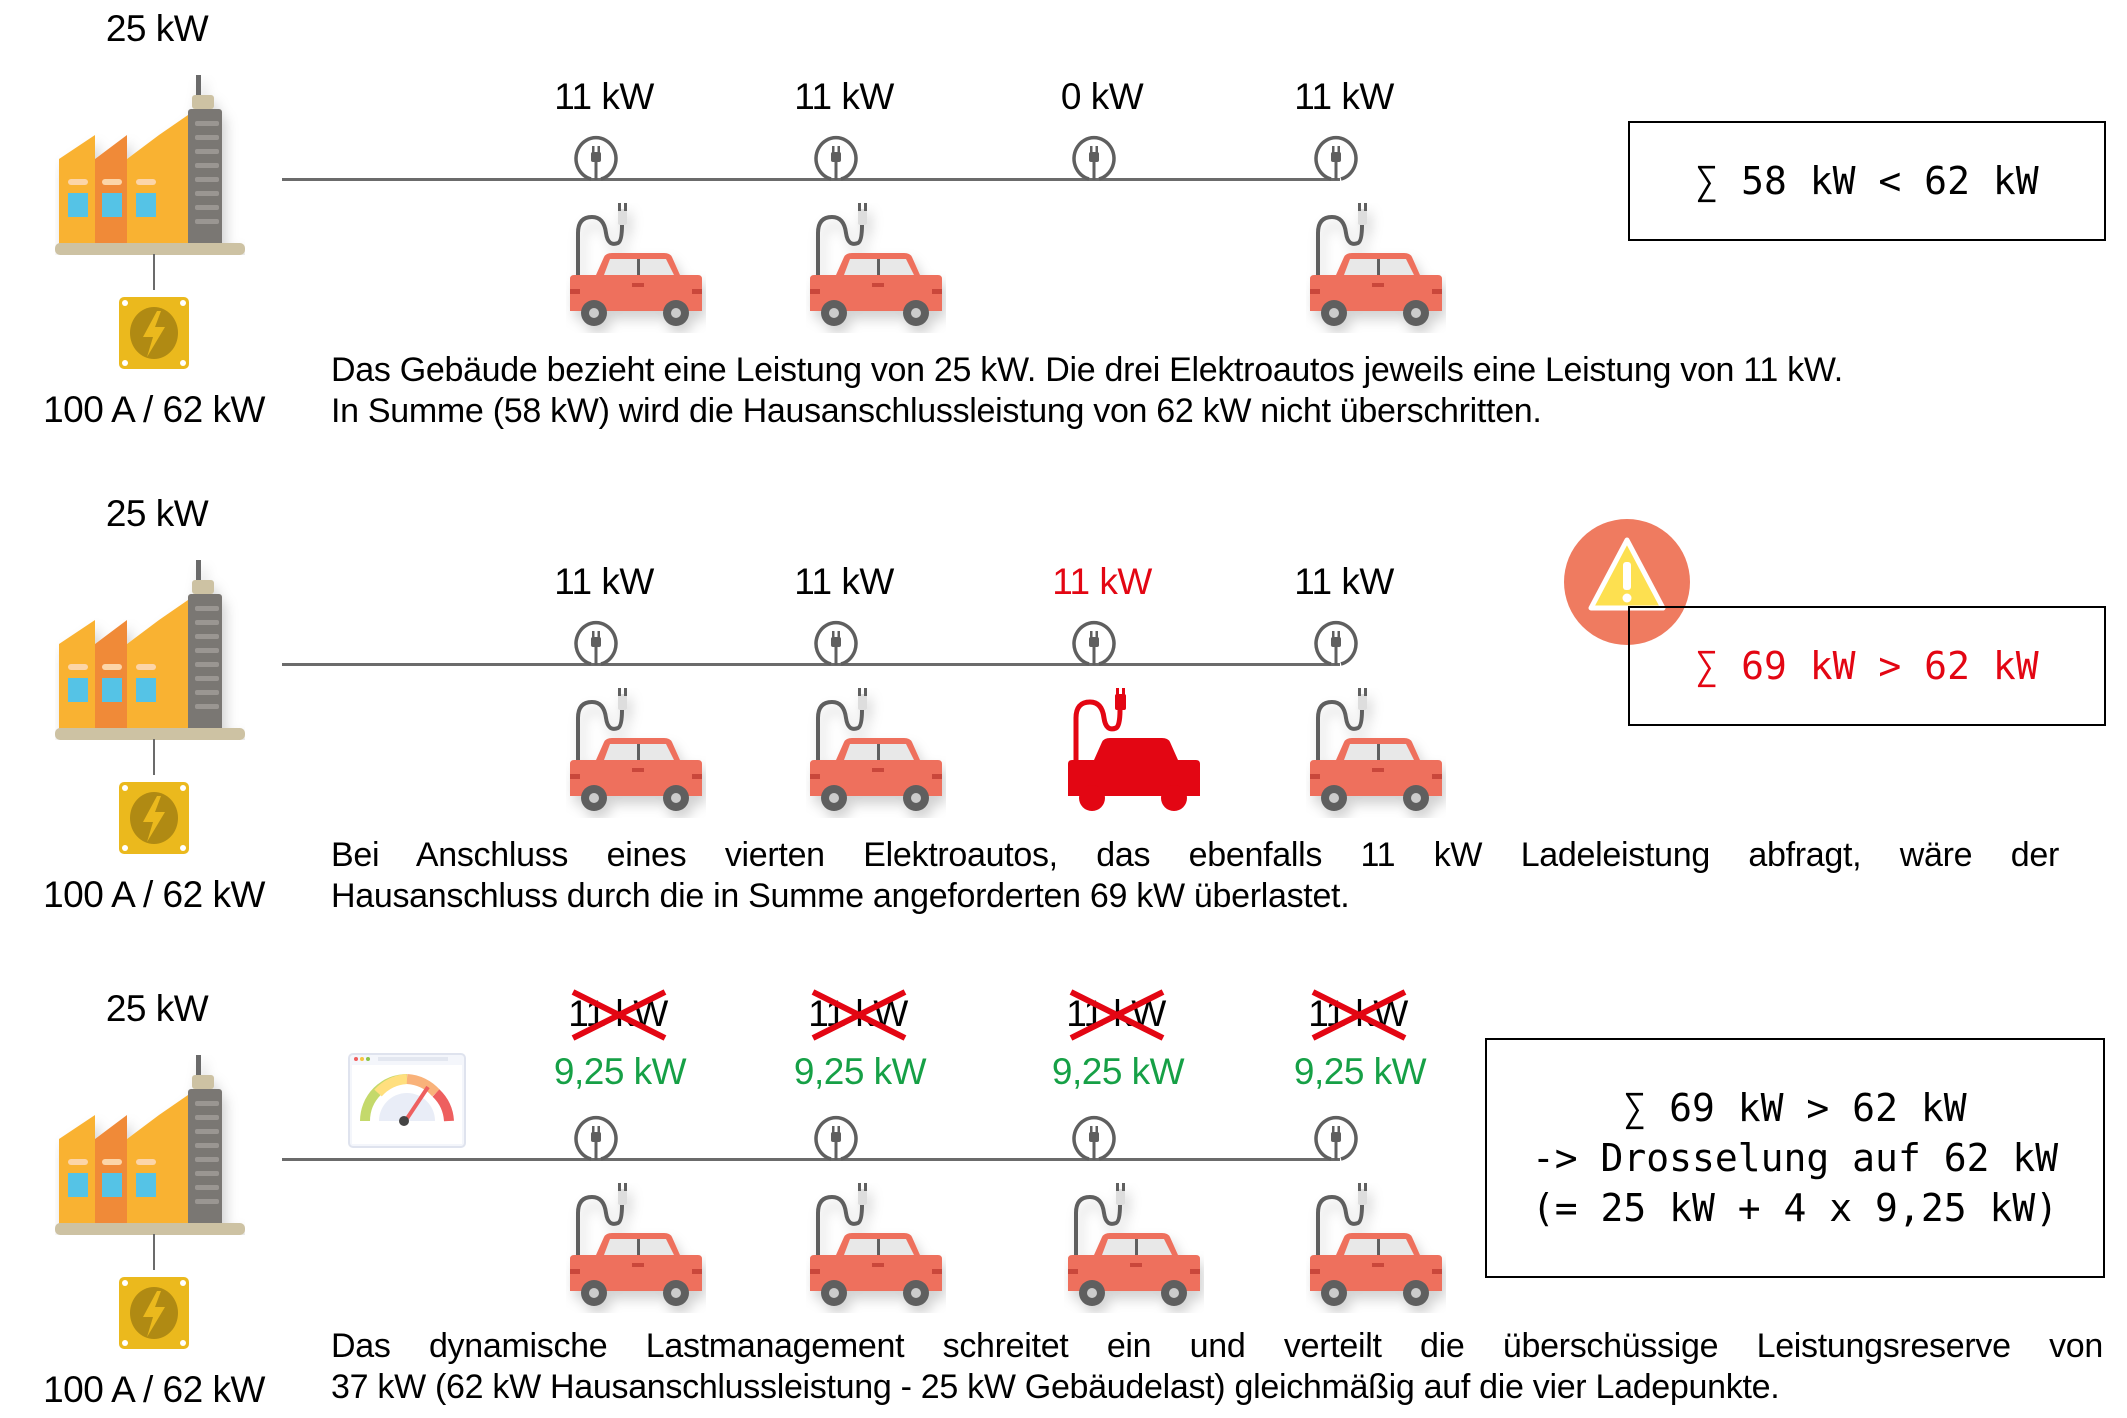 The width and height of the screenshot is (2127, 1418). Describe the element at coordinates (1627, 582) in the screenshot. I see `warning-icon` at that location.